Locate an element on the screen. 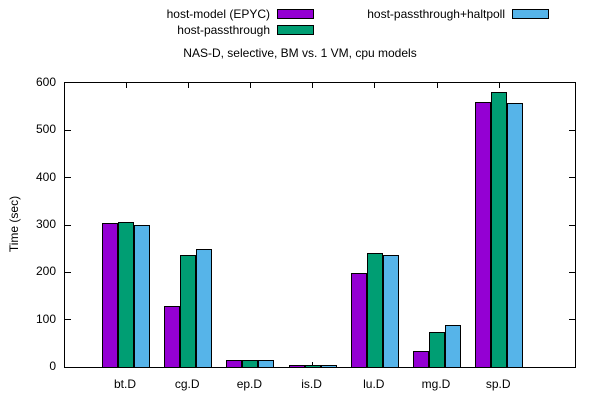 This screenshot has width=600, height=400. legend-swatch-host-model-icon is located at coordinates (295, 14).